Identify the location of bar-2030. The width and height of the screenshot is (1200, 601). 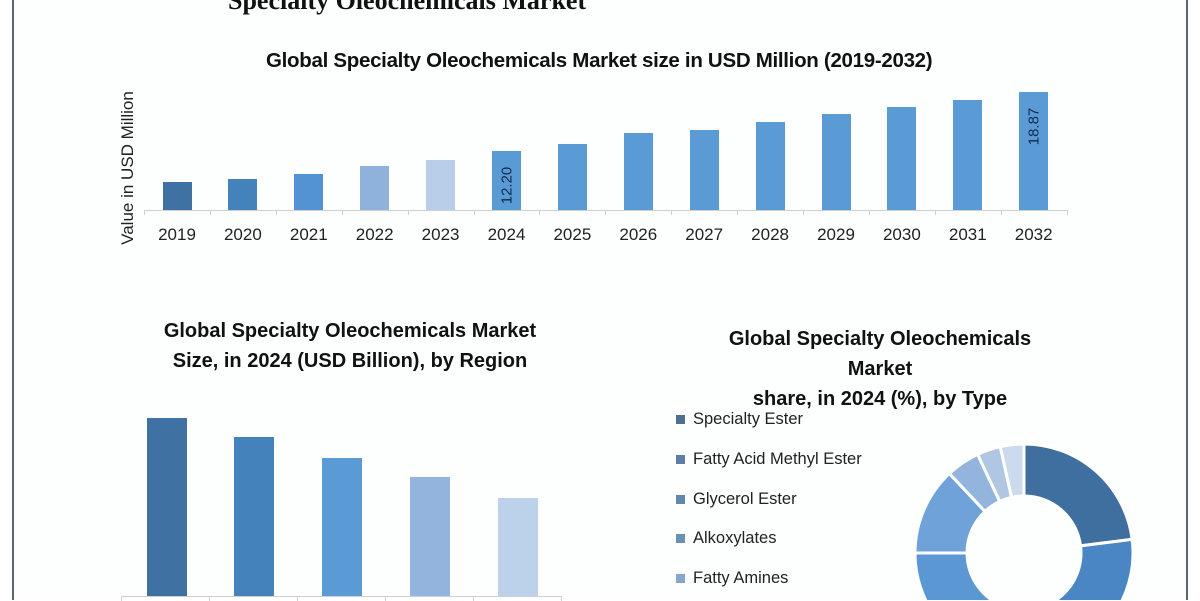
(902, 158).